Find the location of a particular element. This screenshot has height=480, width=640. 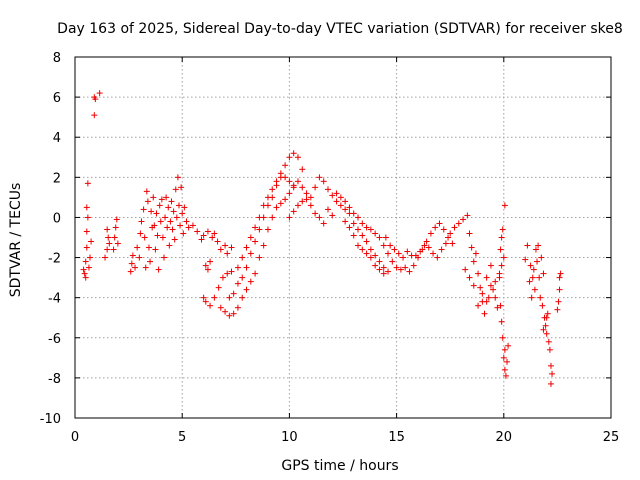

y-tick-label: 0 is located at coordinates (57, 218).